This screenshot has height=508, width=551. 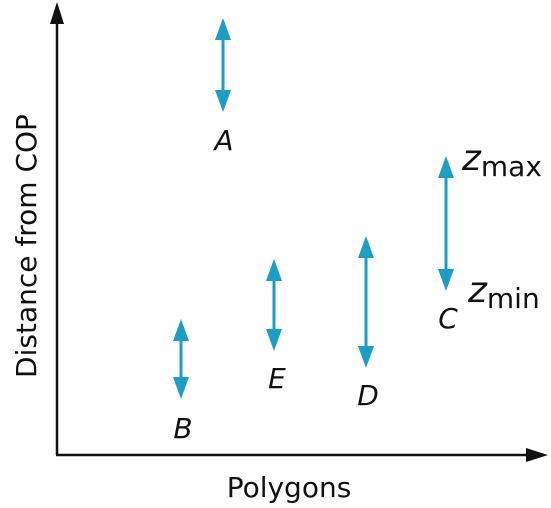 I want to click on polygon-label: D, so click(x=368, y=395).